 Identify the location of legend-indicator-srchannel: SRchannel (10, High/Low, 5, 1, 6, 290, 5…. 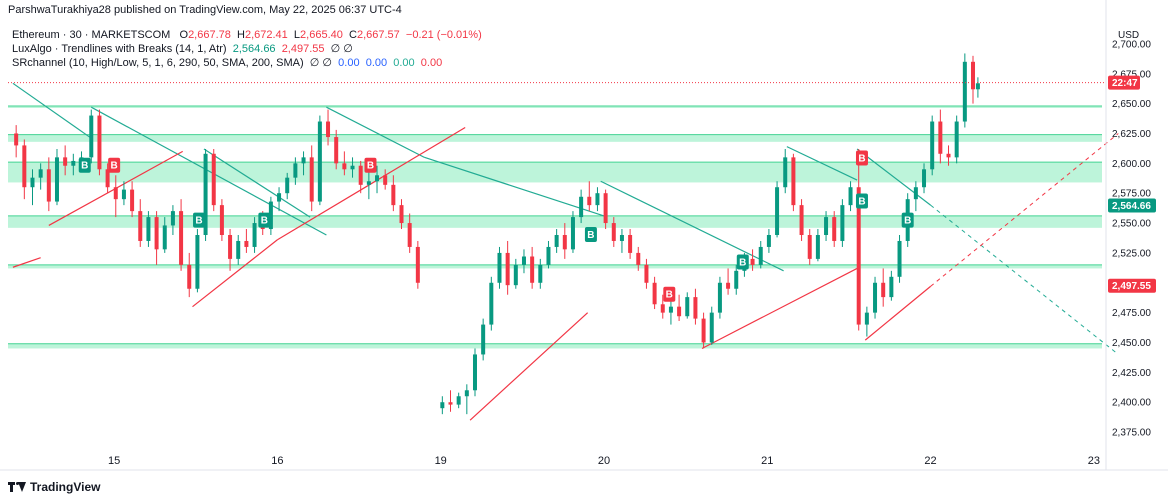
(247, 63).